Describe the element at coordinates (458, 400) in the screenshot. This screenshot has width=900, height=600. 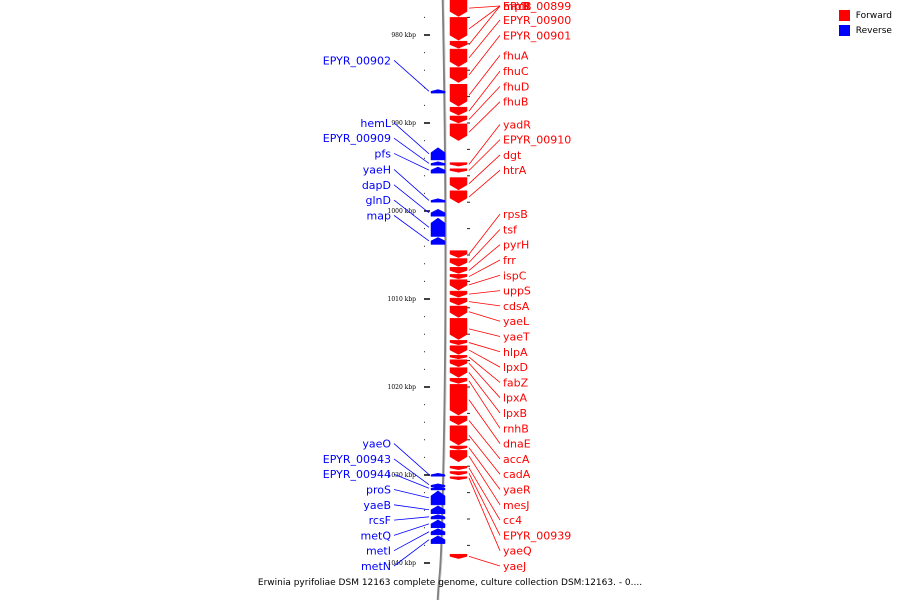
I see `gene-arrow-dnaE` at that location.